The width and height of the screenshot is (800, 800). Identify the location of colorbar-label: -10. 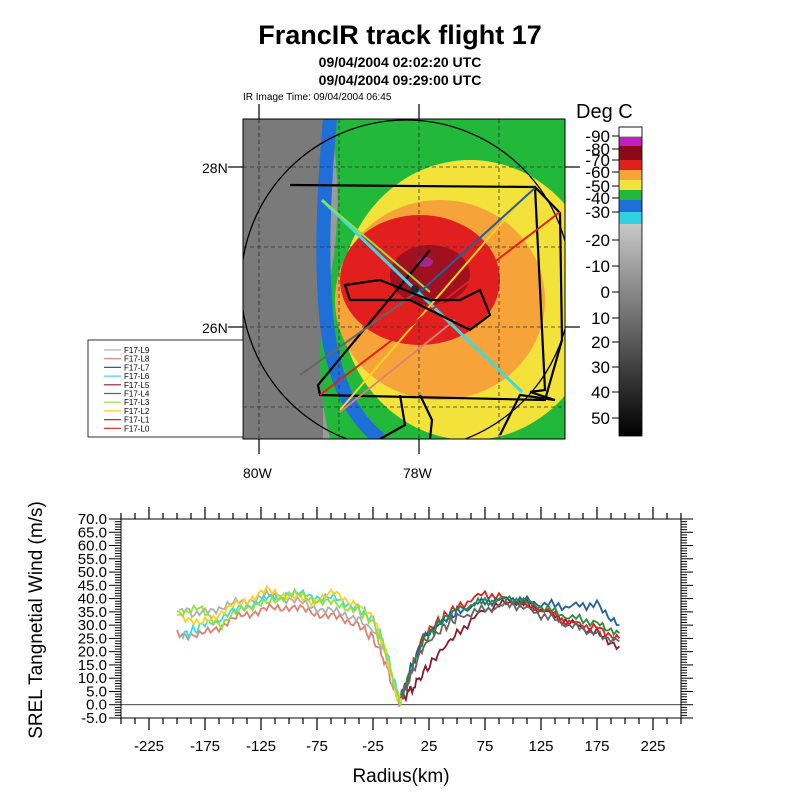
(597, 266).